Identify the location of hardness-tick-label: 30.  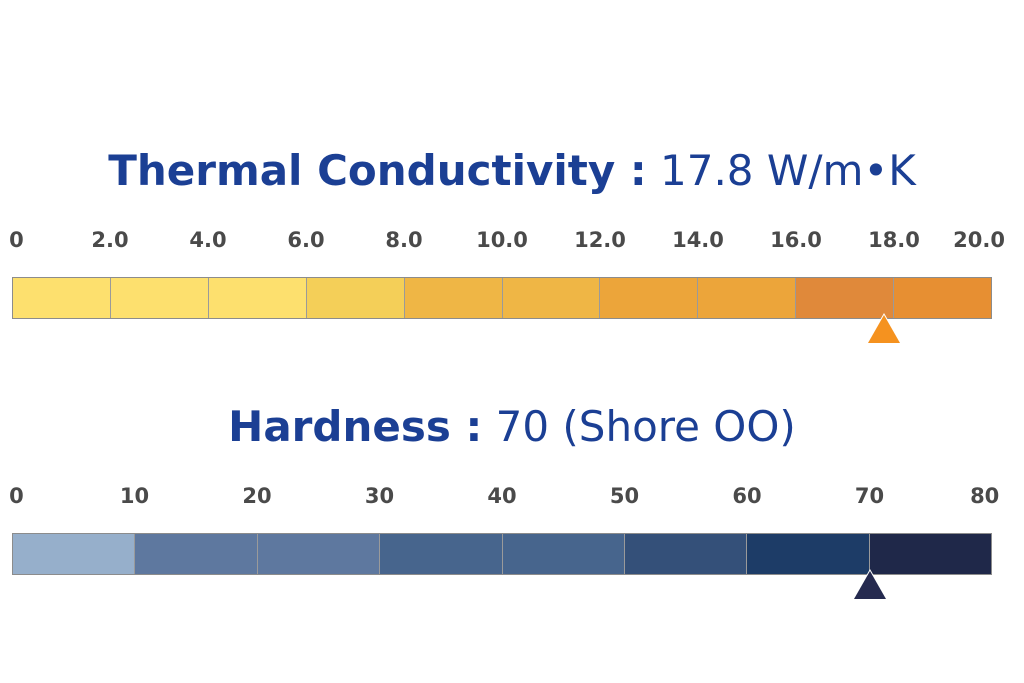
(379, 496).